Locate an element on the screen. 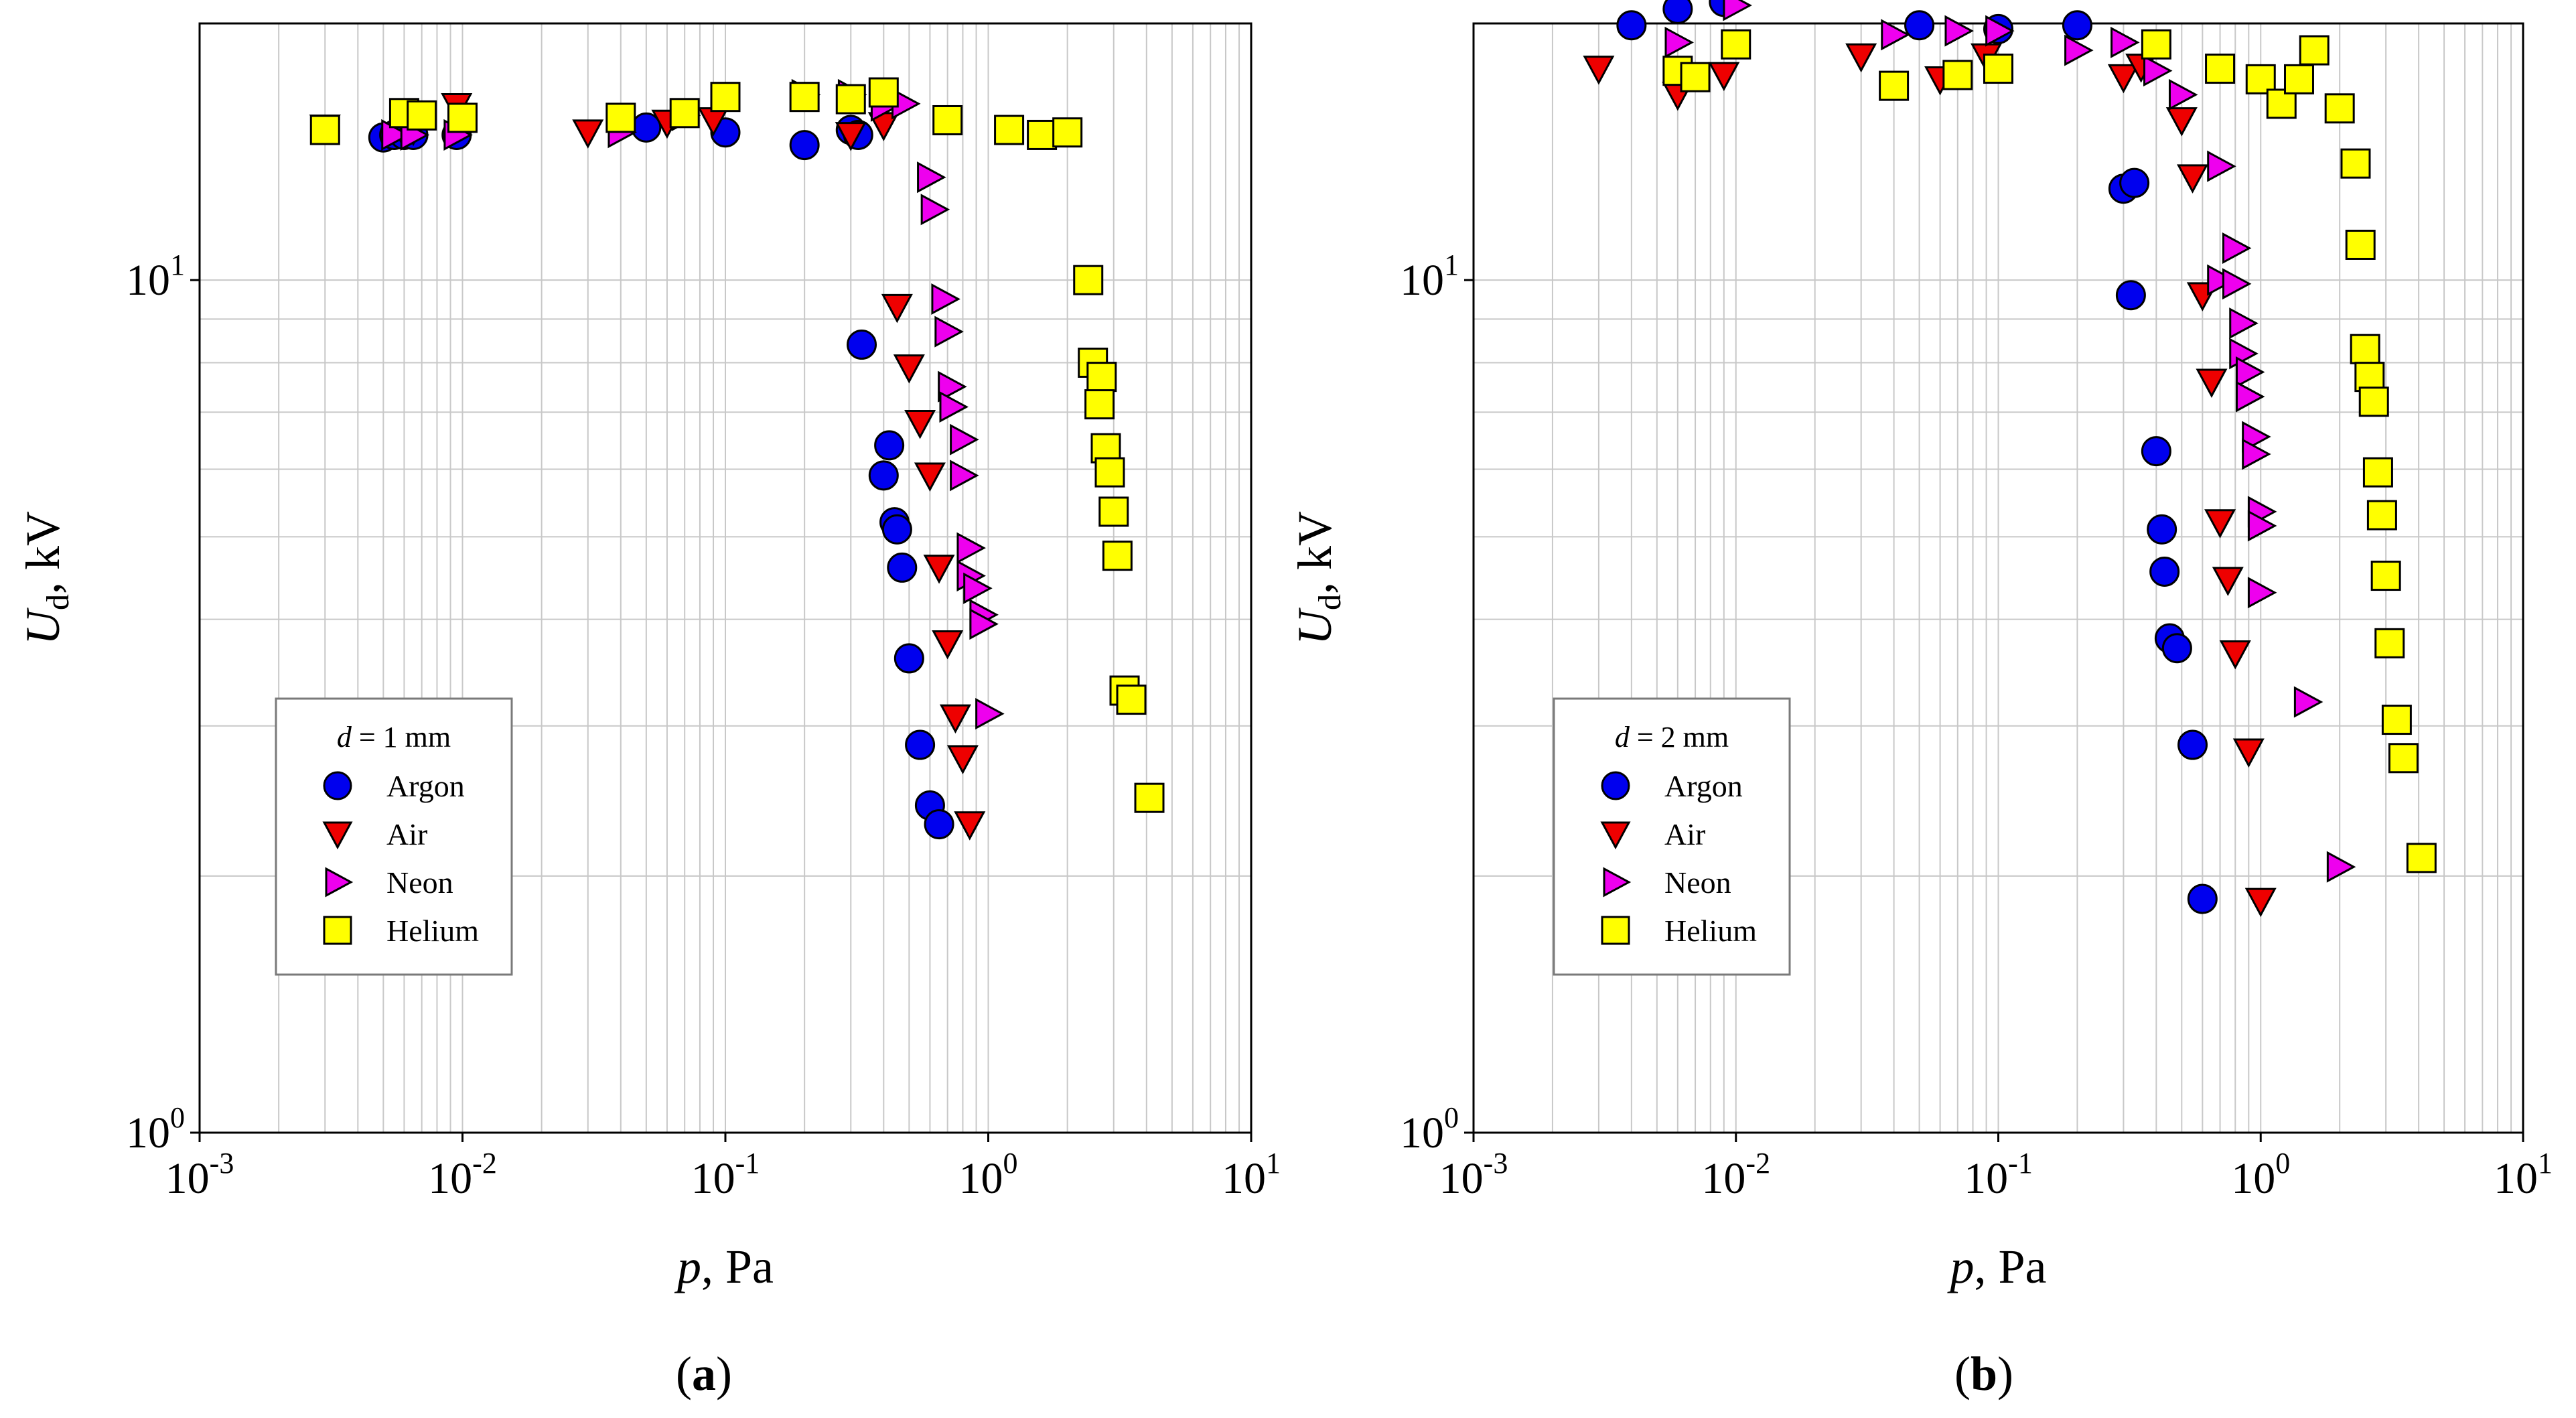  y-axis-unit-b: , kV is located at coordinates (1315, 552).